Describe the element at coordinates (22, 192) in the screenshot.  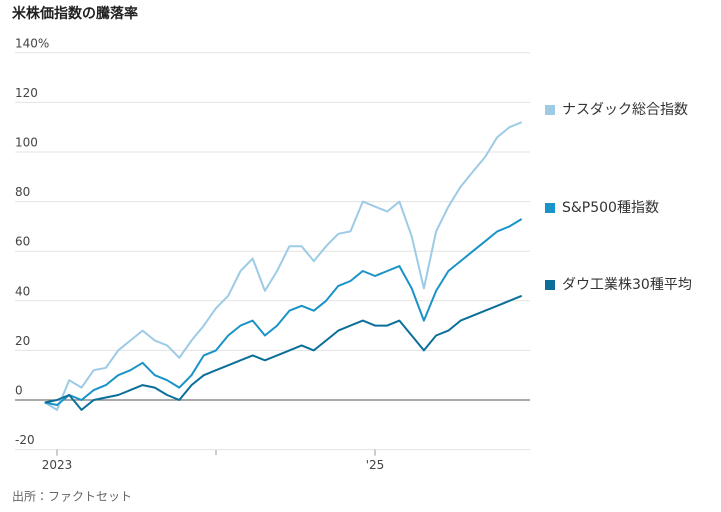
I see `y-tick-label: 80` at that location.